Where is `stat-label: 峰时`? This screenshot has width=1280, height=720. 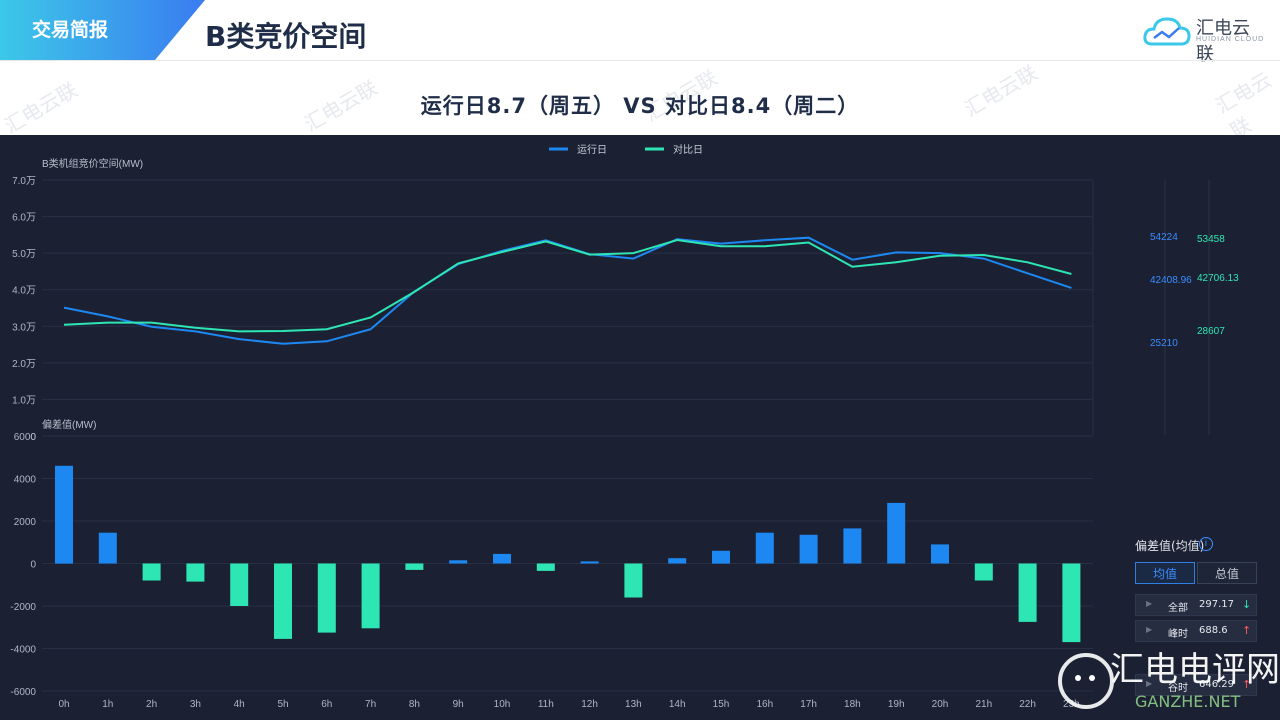 stat-label: 峰时 is located at coordinates (1178, 634).